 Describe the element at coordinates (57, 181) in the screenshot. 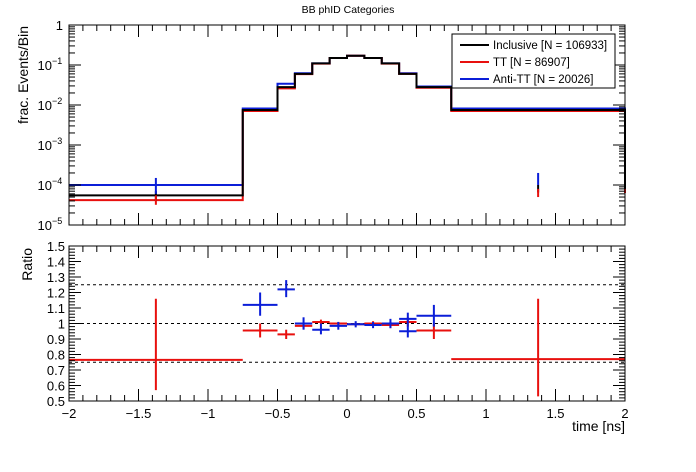

I see `y-tick-exponent-4: −4` at that location.